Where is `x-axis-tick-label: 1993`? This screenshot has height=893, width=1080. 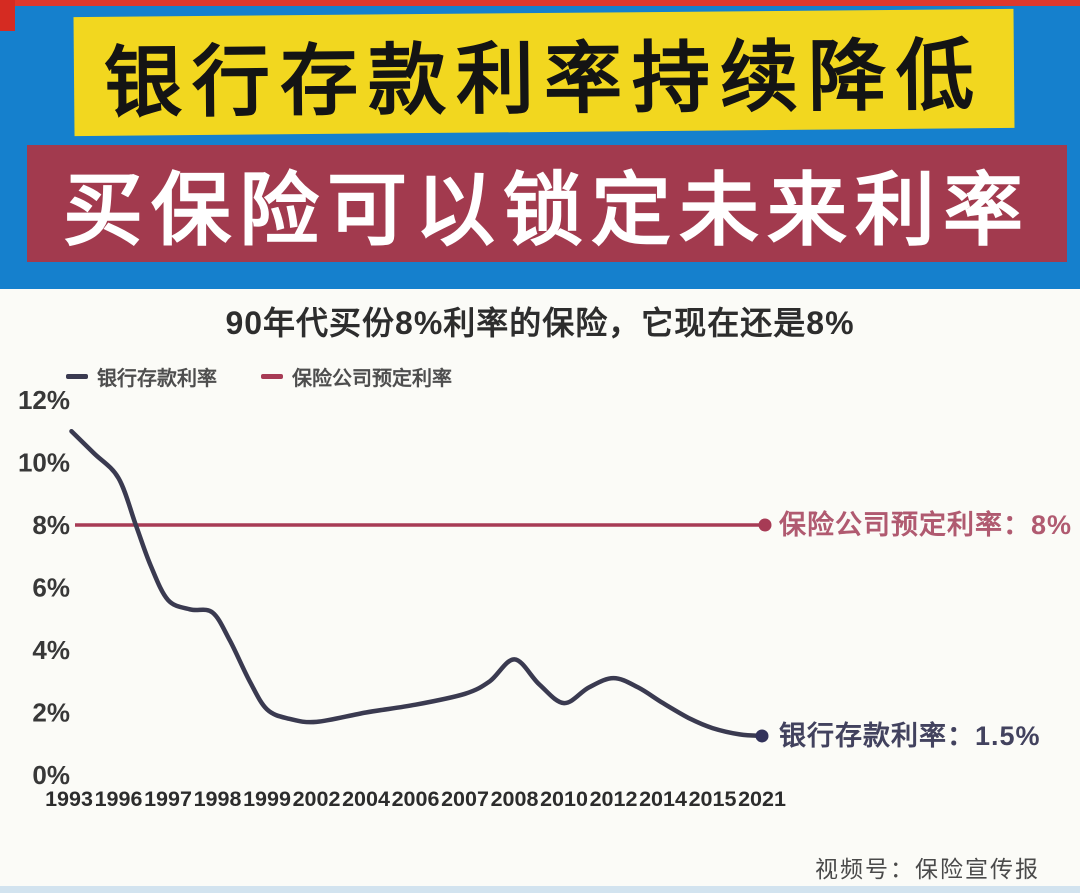 x-axis-tick-label: 1993 is located at coordinates (69, 799).